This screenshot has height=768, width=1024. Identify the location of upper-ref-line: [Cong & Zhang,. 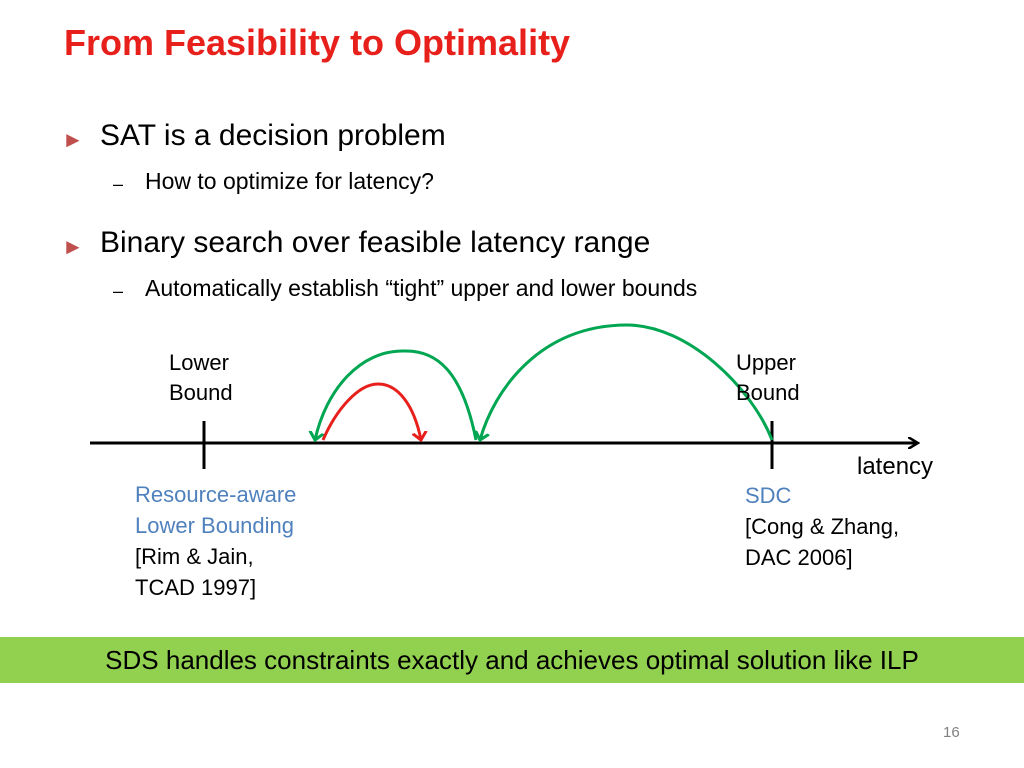
(822, 526).